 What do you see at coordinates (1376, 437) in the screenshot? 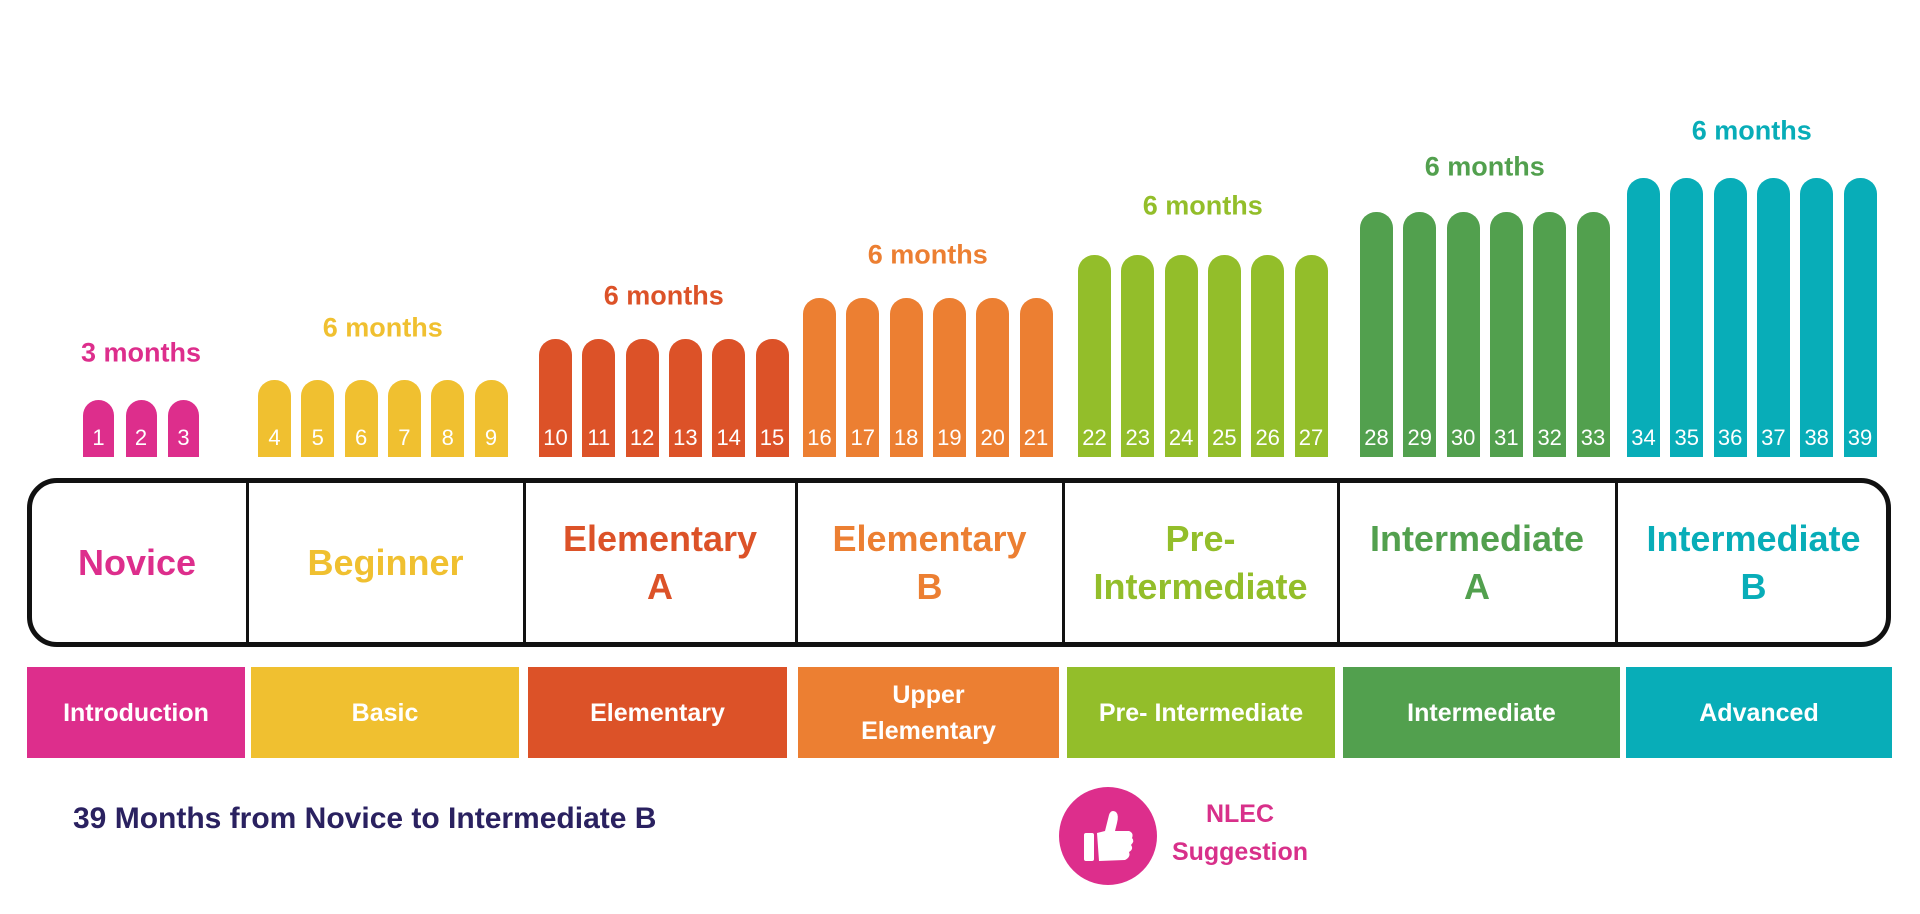
I see `lesson-number: 28` at bounding box center [1376, 437].